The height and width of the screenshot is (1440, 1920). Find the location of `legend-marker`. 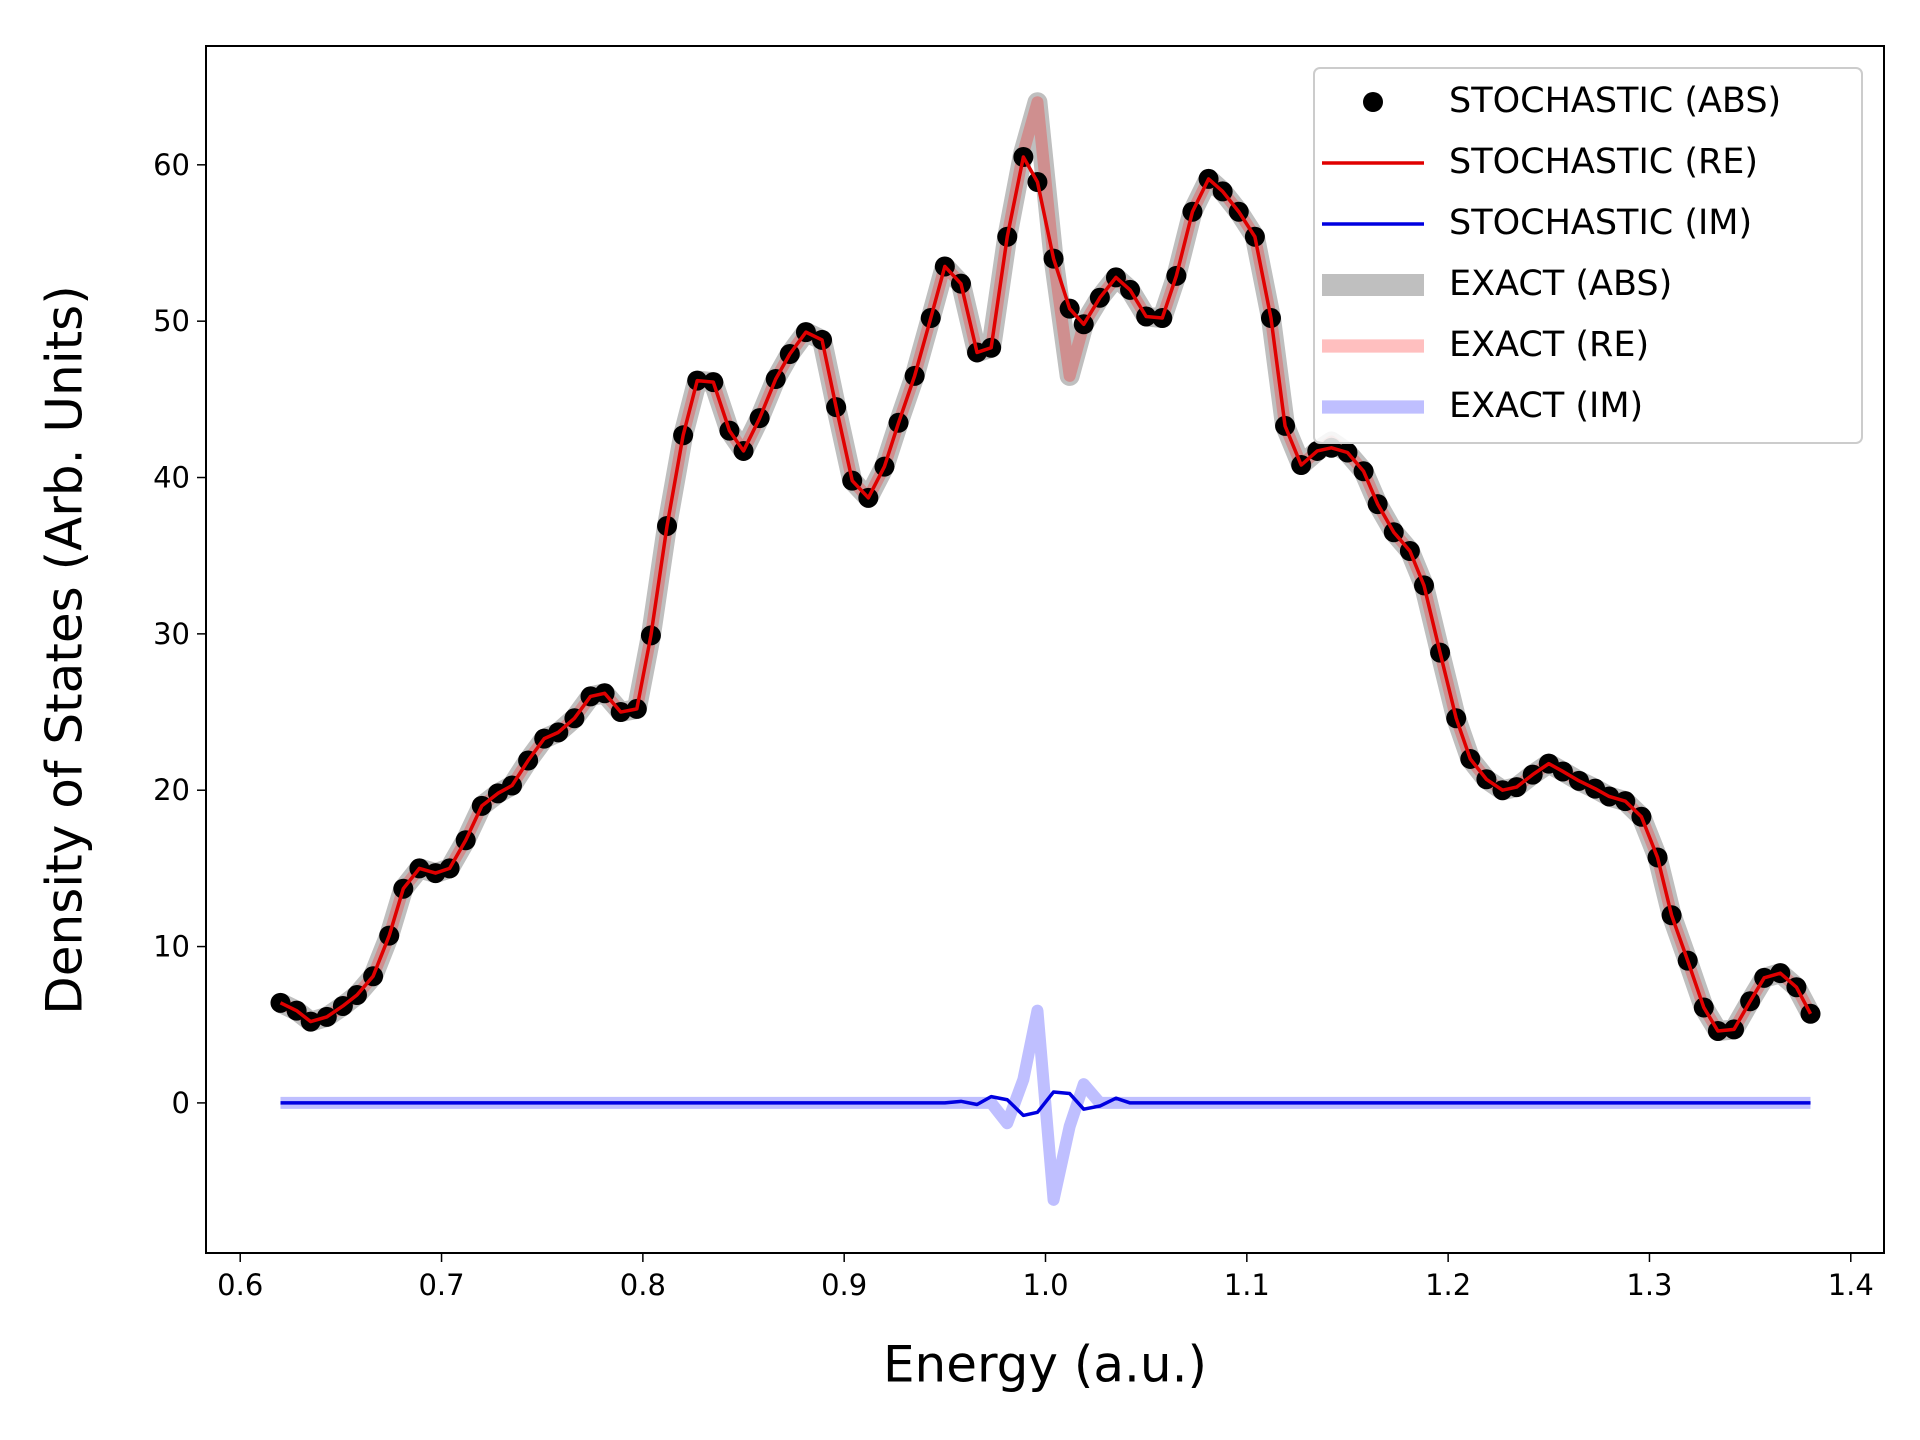

legend-marker is located at coordinates (1373, 102).